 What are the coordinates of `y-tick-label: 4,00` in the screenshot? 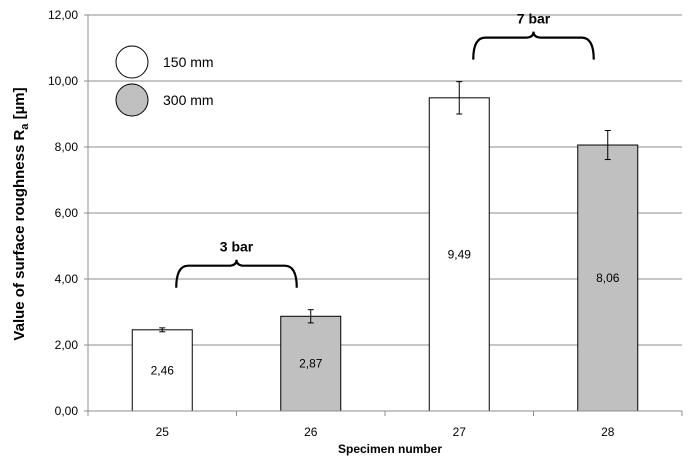 It's located at (67, 279).